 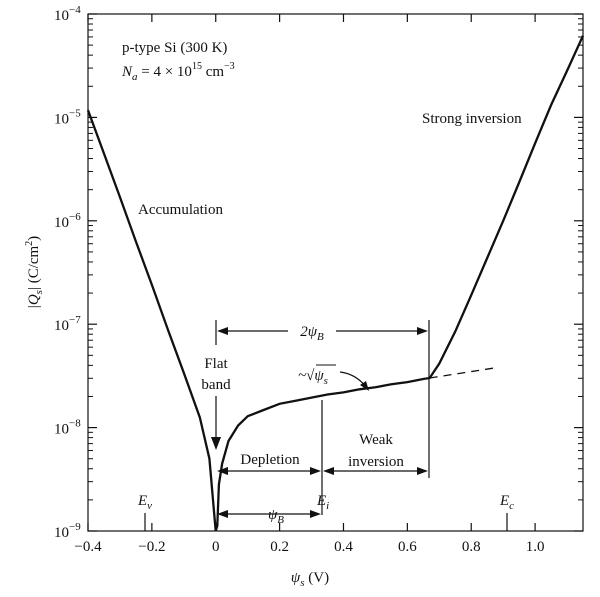 What do you see at coordinates (67, 221) in the screenshot?
I see `y-tick-label: 10⁻⁶` at bounding box center [67, 221].